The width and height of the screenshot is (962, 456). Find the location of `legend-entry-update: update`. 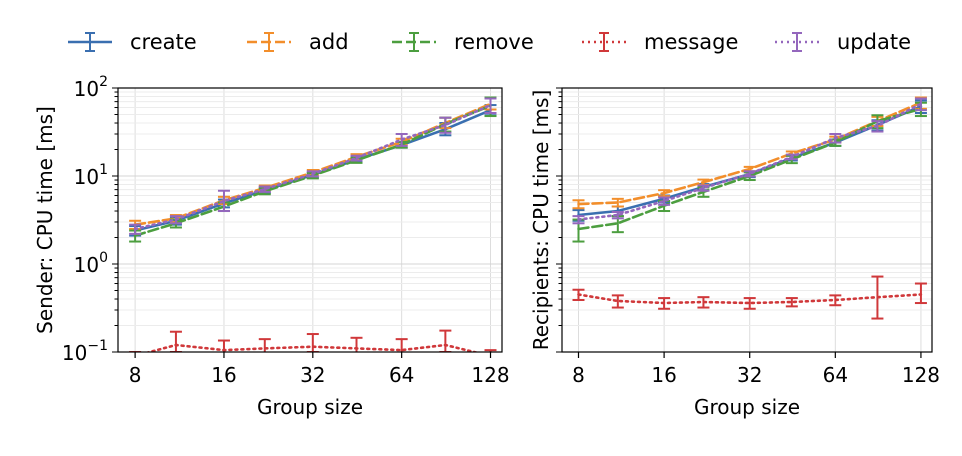

legend-entry-update: update is located at coordinates (843, 42).